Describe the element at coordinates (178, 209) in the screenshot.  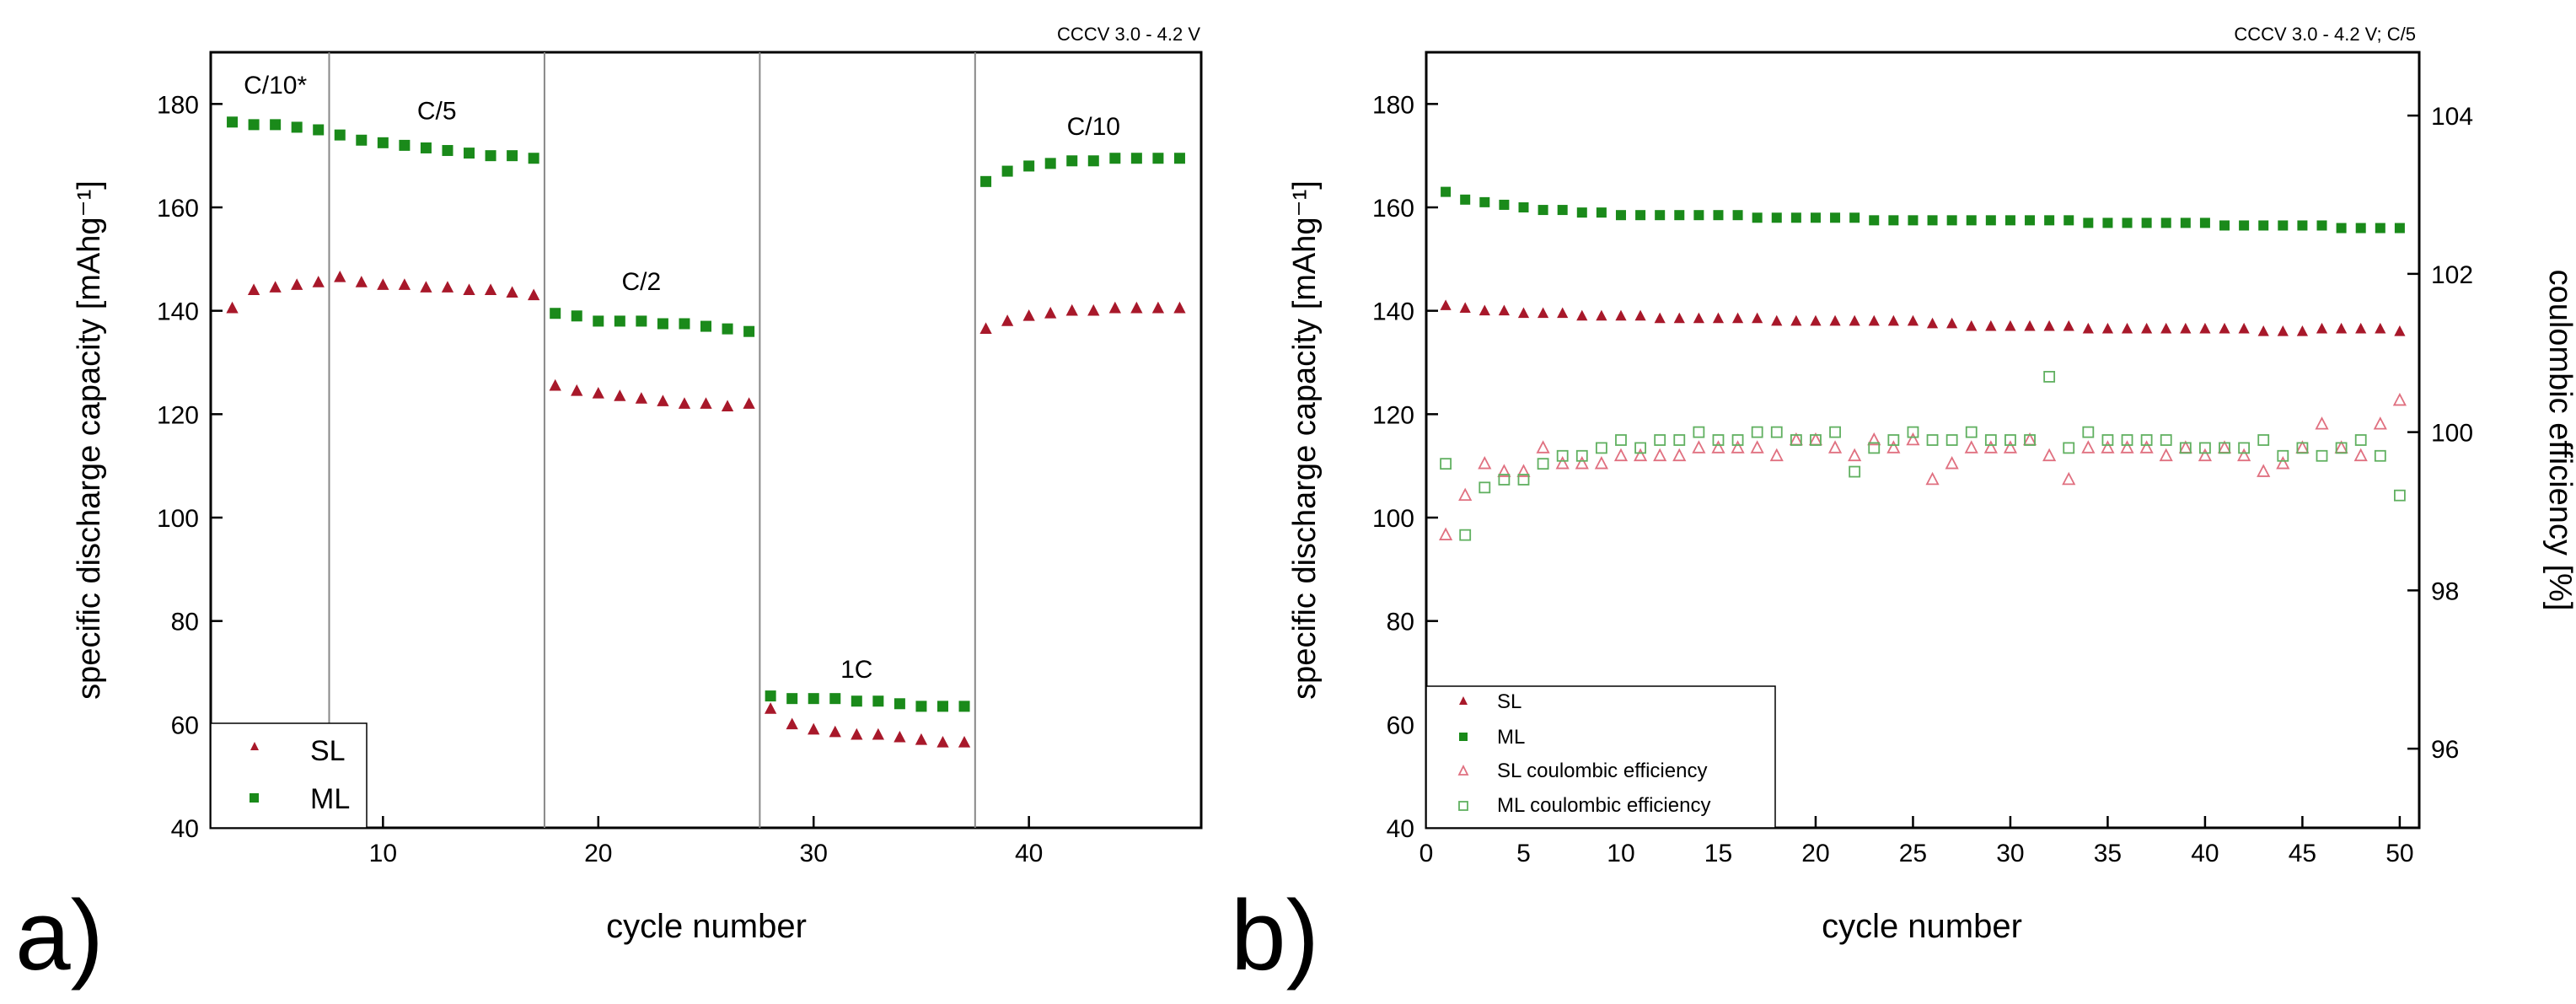
I see `y-tick-label: 160` at that location.